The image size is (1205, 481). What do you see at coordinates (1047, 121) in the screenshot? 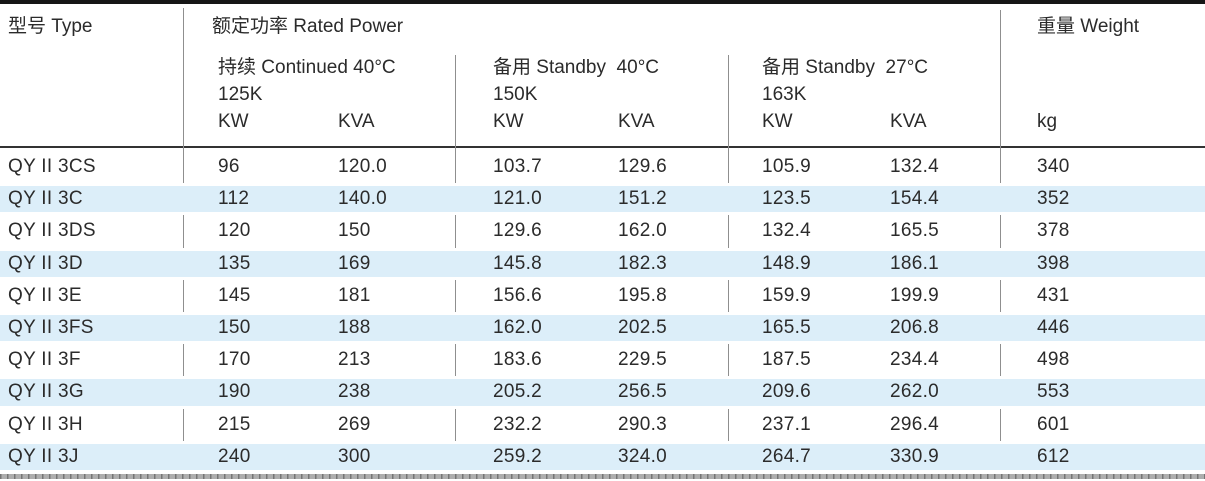
I see `weight-unit-label: kg` at bounding box center [1047, 121].